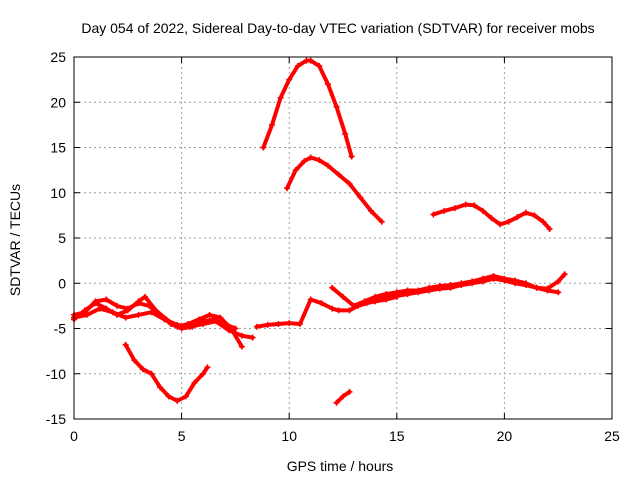 The width and height of the screenshot is (640, 480). I want to click on x-tick-label: 20, so click(505, 436).